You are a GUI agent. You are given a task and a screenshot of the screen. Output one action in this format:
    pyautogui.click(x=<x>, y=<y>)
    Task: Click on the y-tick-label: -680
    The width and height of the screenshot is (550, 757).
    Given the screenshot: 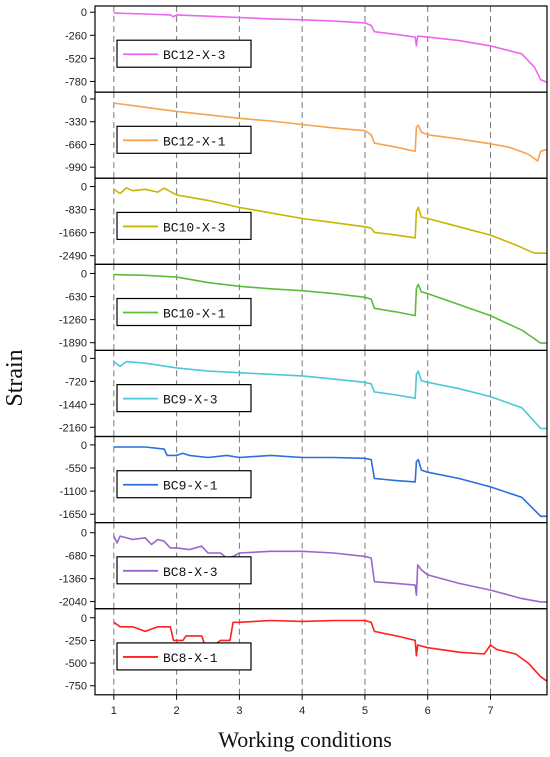 What is the action you would take?
    pyautogui.click(x=76, y=557)
    